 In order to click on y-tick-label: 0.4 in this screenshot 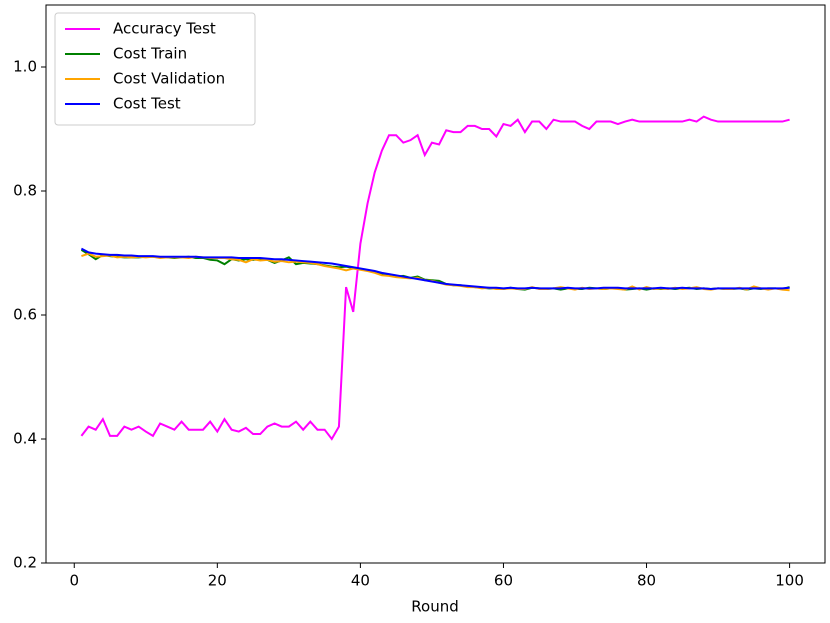, I will do `click(25, 439)`.